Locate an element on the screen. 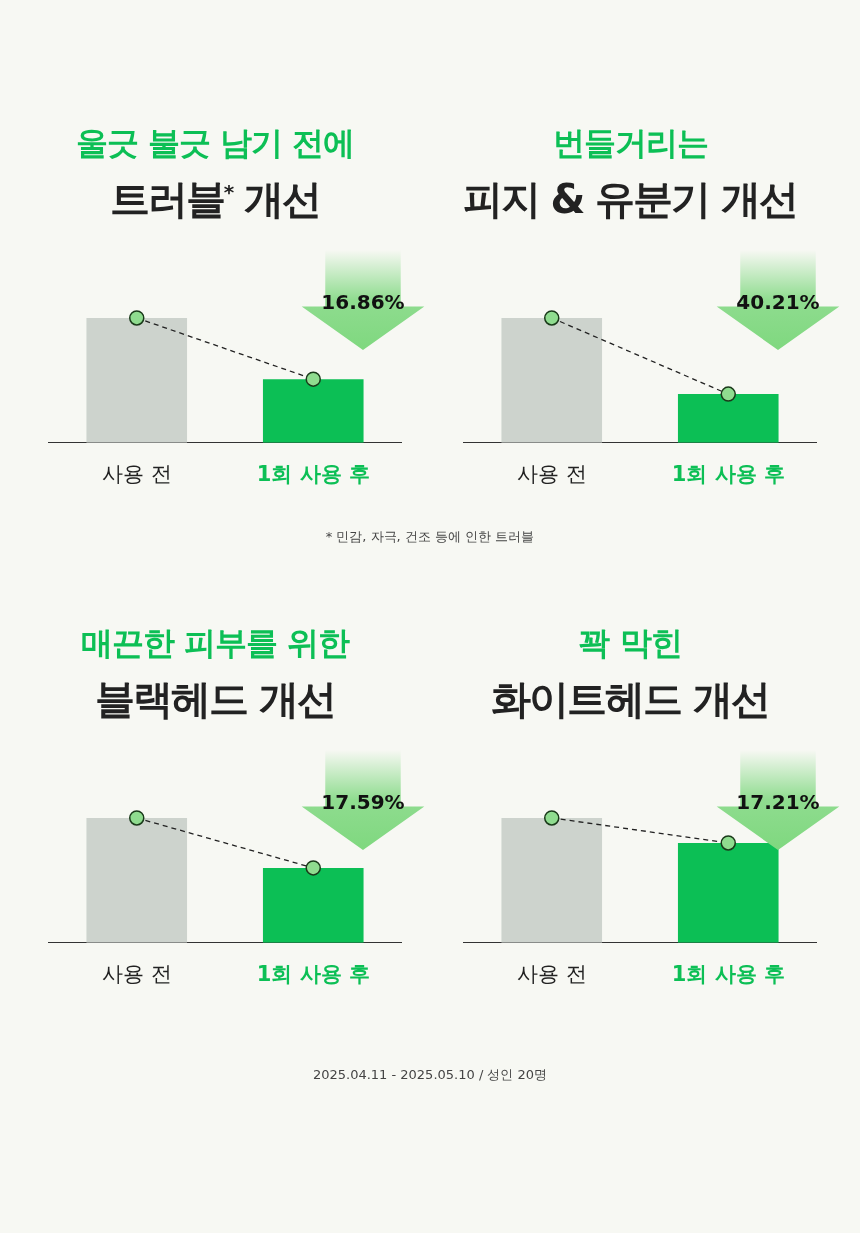  text: 40.21% is located at coordinates (778, 302).